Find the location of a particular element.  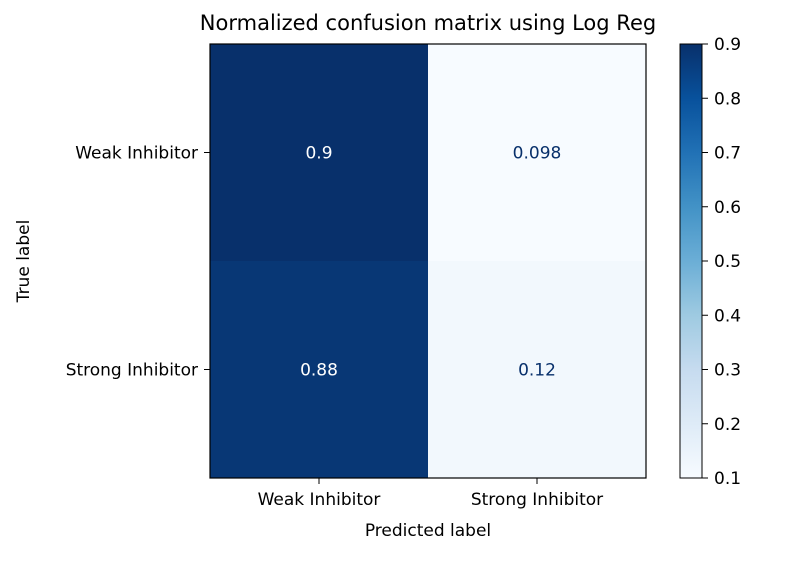

heatmap-cell-label: 0.098 is located at coordinates (537, 154).